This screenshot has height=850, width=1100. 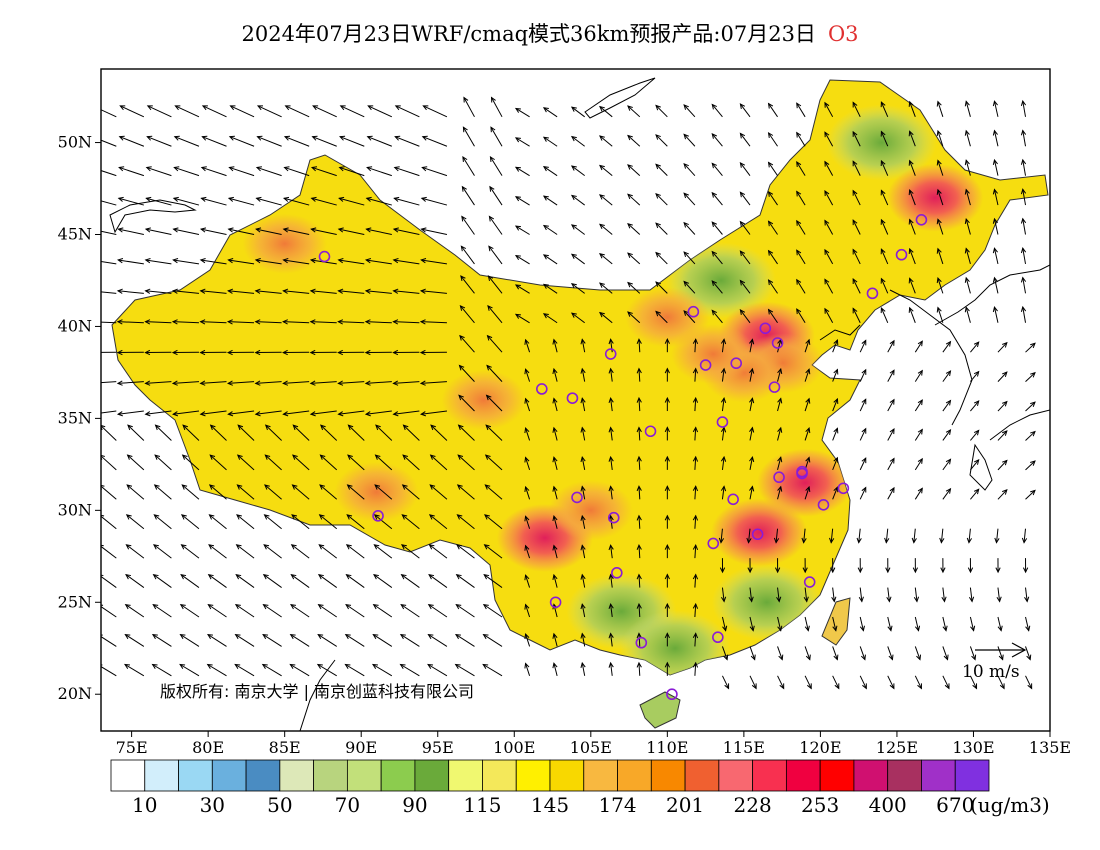 What do you see at coordinates (992, 295) in the screenshot?
I see `russia-coastline` at bounding box center [992, 295].